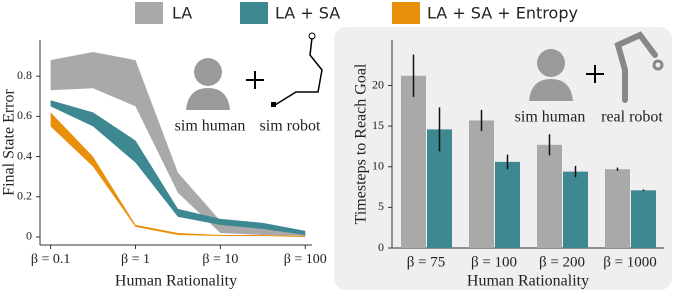 The height and width of the screenshot is (293, 676). Describe the element at coordinates (312, 36) in the screenshot. I see `robot-goal` at that location.